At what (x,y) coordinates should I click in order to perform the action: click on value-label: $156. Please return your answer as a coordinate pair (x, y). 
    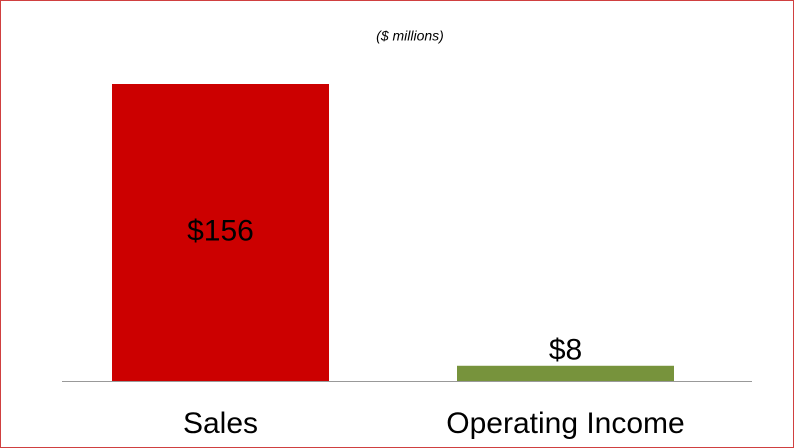
    Looking at the image, I should click on (220, 230).